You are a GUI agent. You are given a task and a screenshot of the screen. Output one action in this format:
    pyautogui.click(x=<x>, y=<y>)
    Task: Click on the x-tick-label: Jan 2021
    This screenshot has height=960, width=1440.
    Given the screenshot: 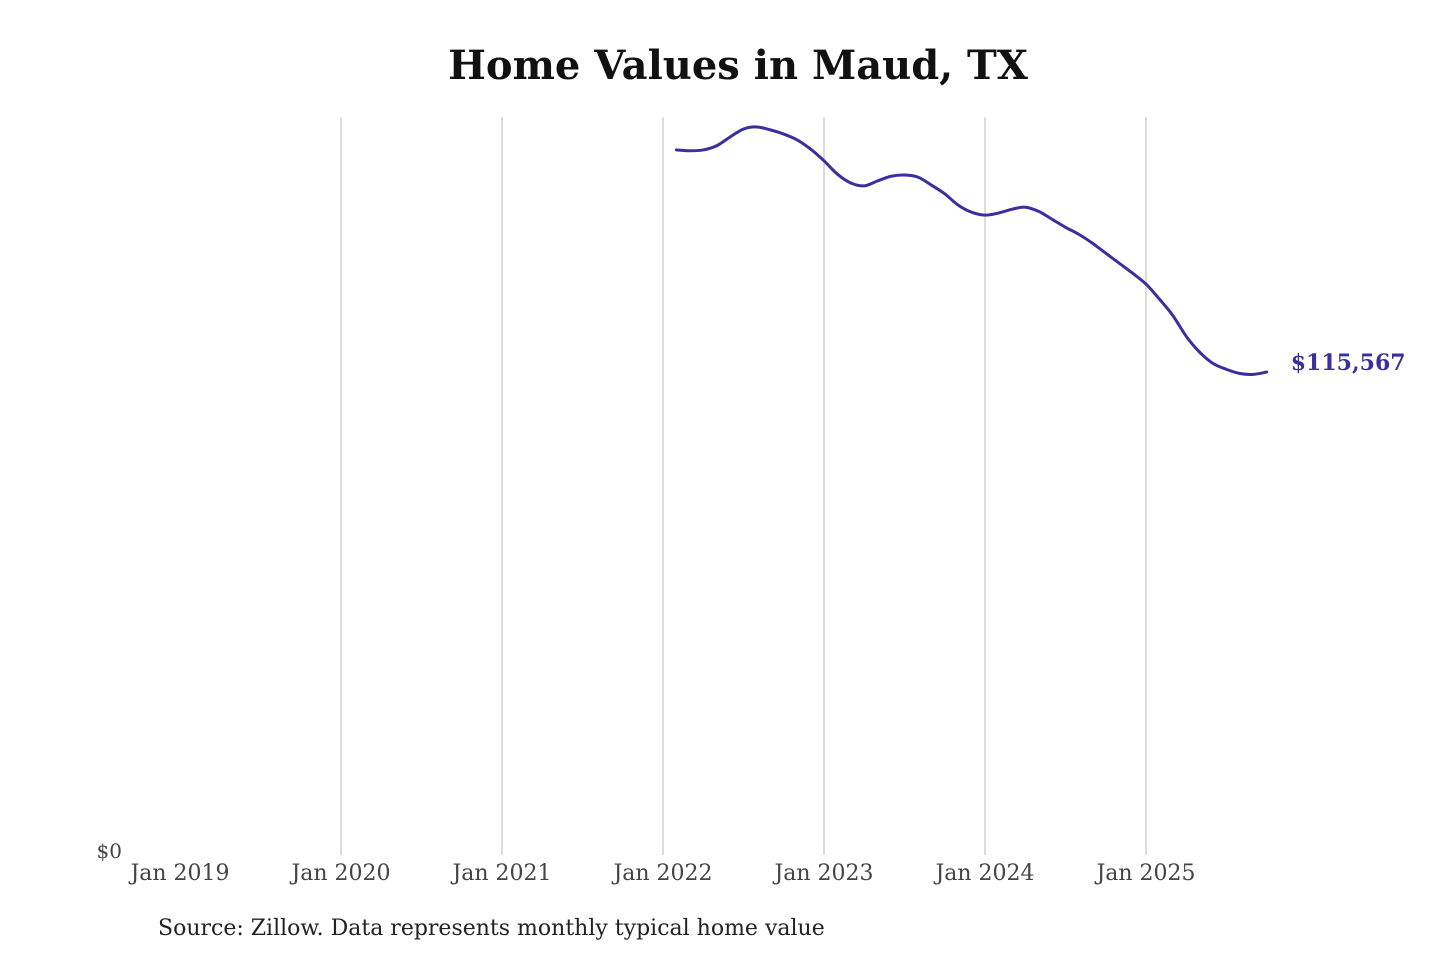 What is the action you would take?
    pyautogui.click(x=500, y=873)
    